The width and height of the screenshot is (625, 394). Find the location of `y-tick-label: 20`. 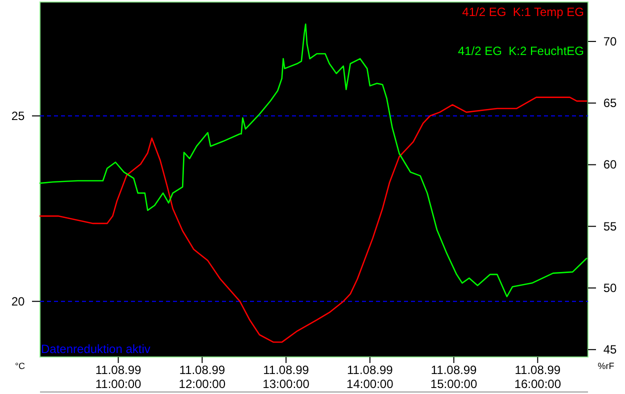

y-tick-label: 20 is located at coordinates (18, 301).